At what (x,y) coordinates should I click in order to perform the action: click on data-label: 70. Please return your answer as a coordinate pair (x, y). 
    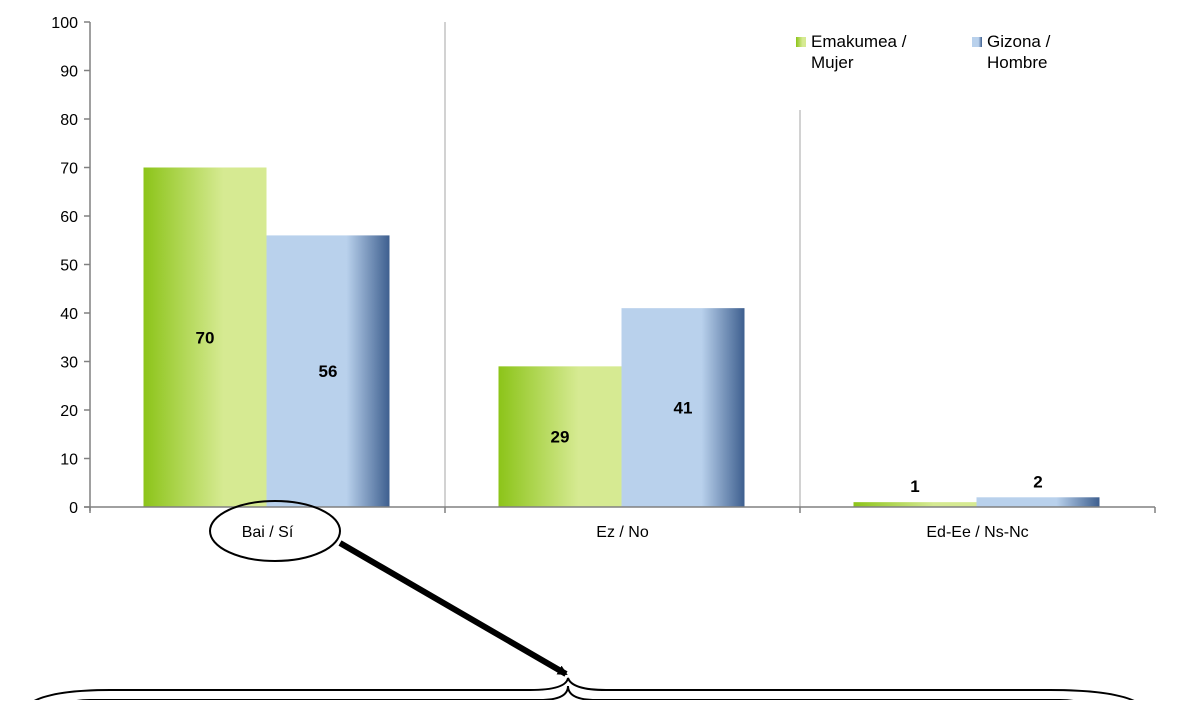
    Looking at the image, I should click on (205, 337).